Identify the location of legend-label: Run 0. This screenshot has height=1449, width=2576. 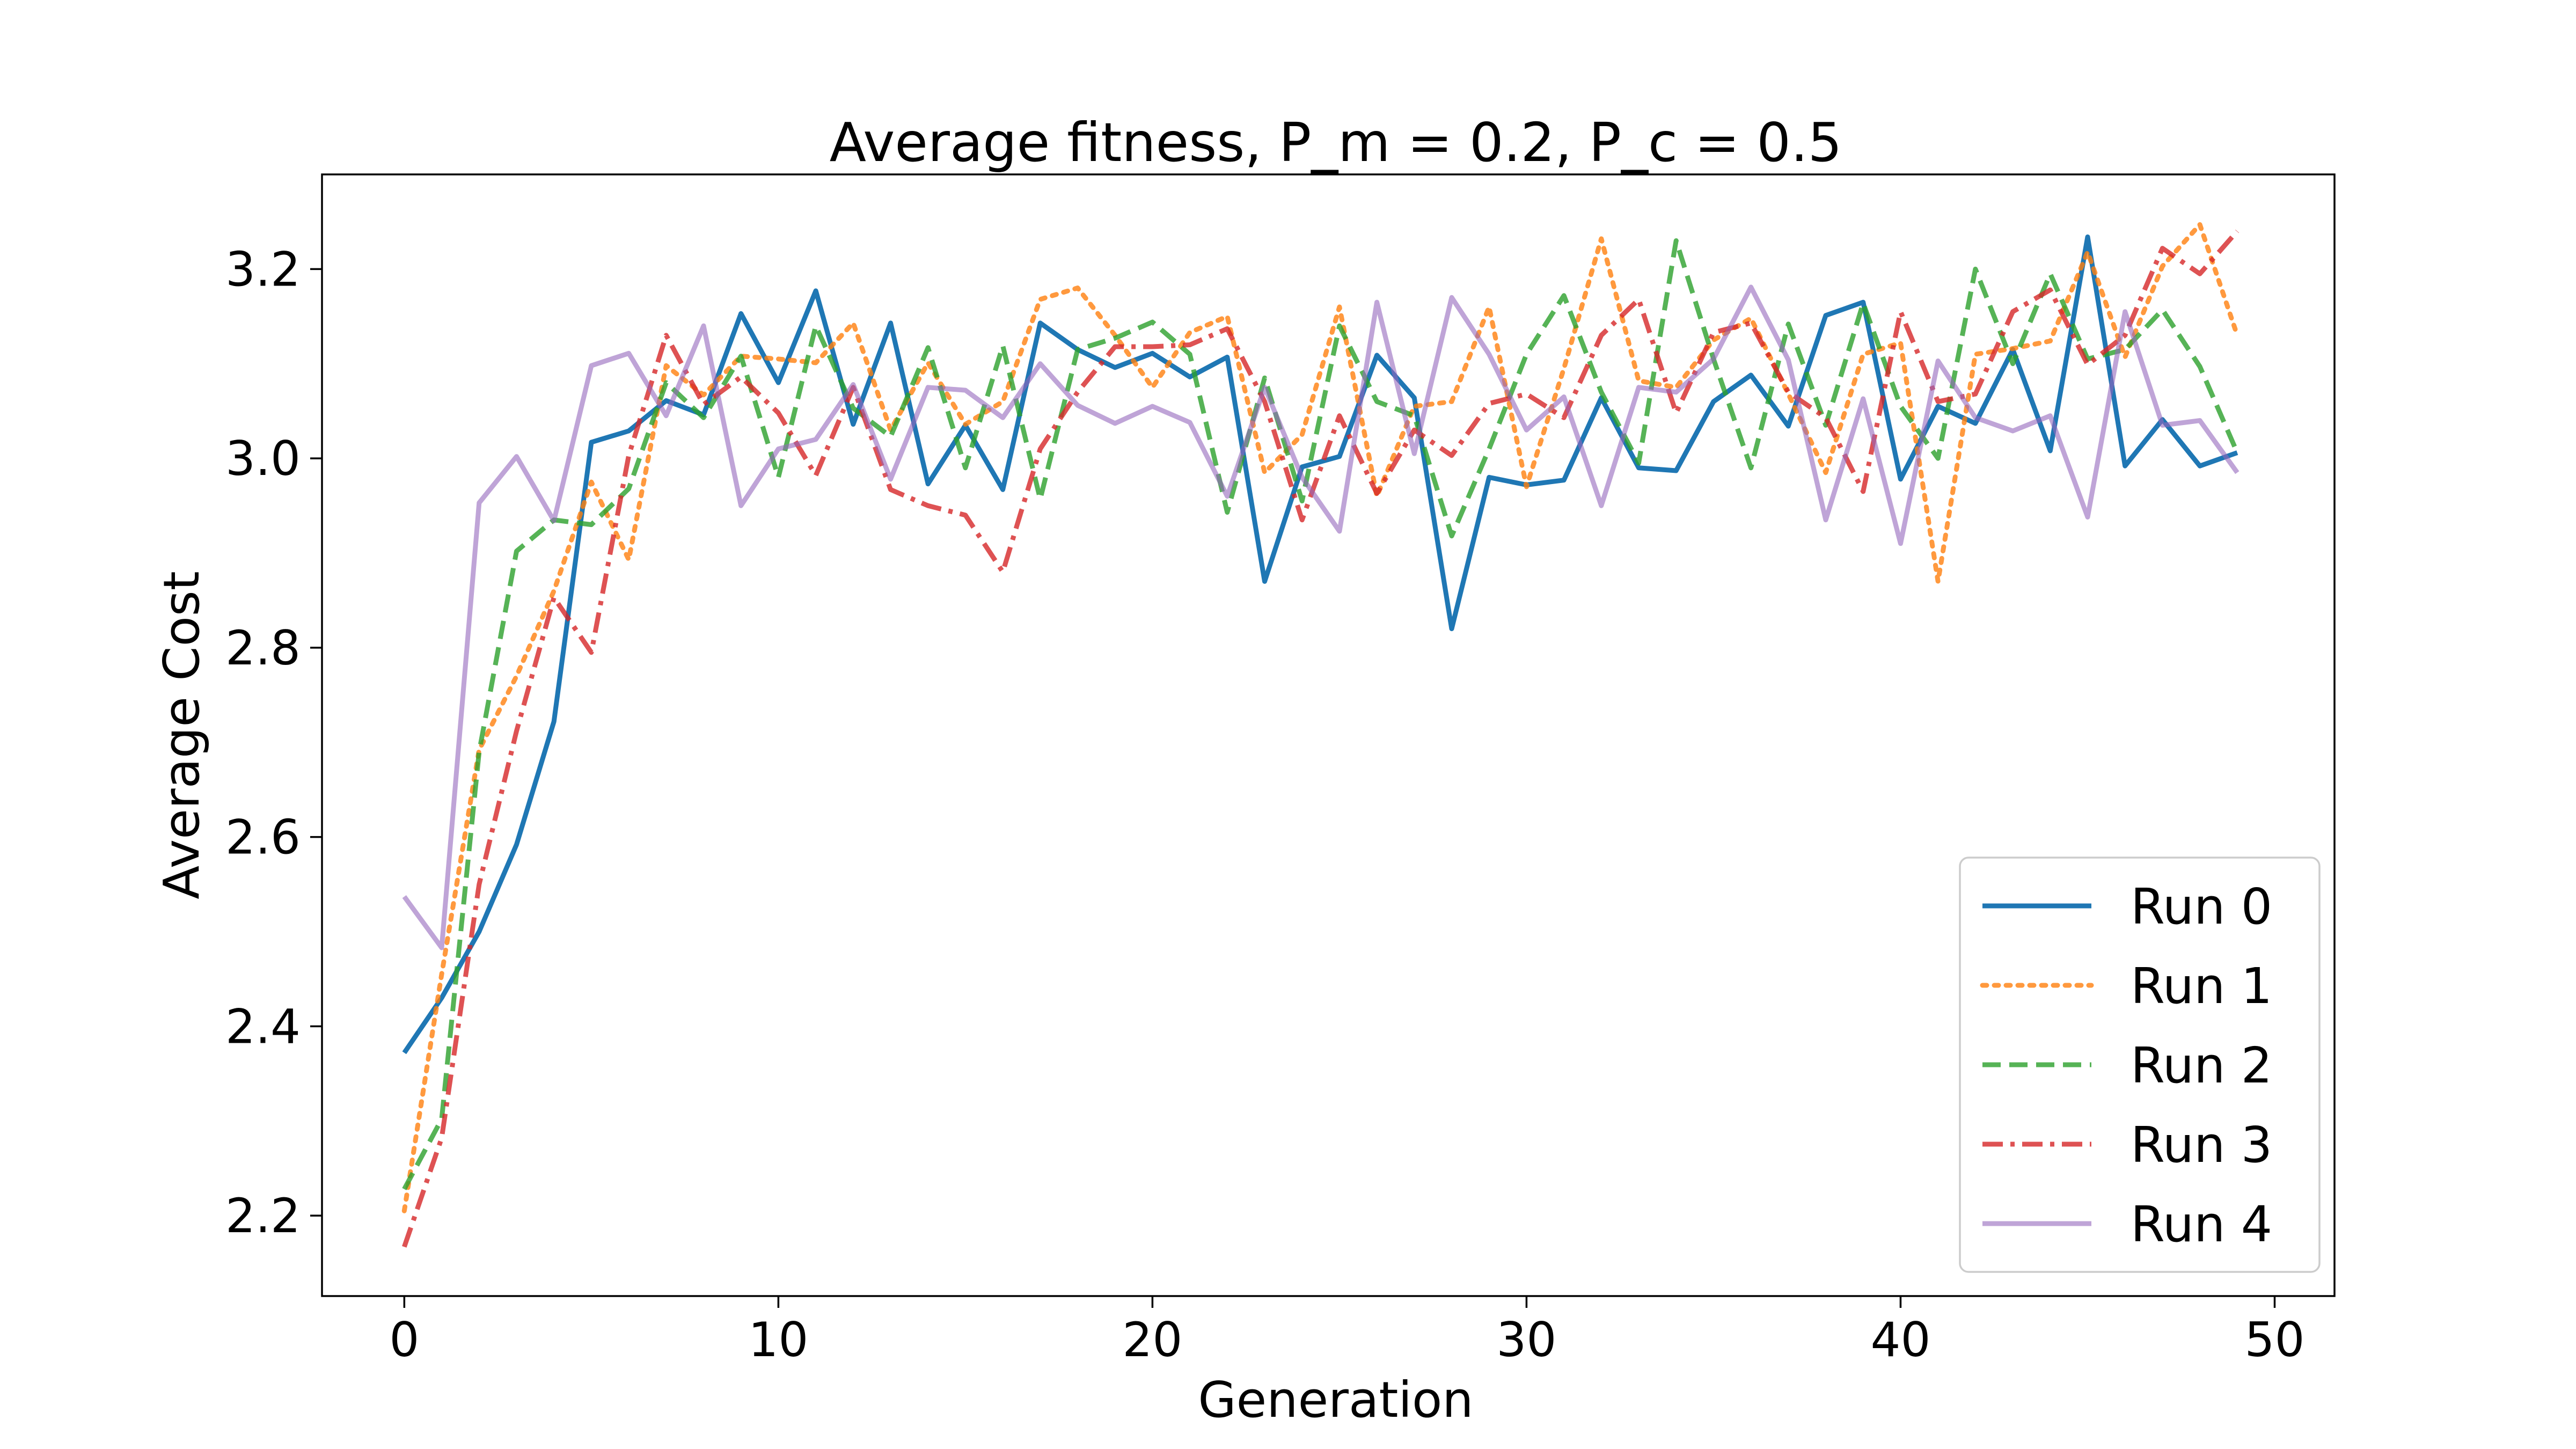
(2201, 906).